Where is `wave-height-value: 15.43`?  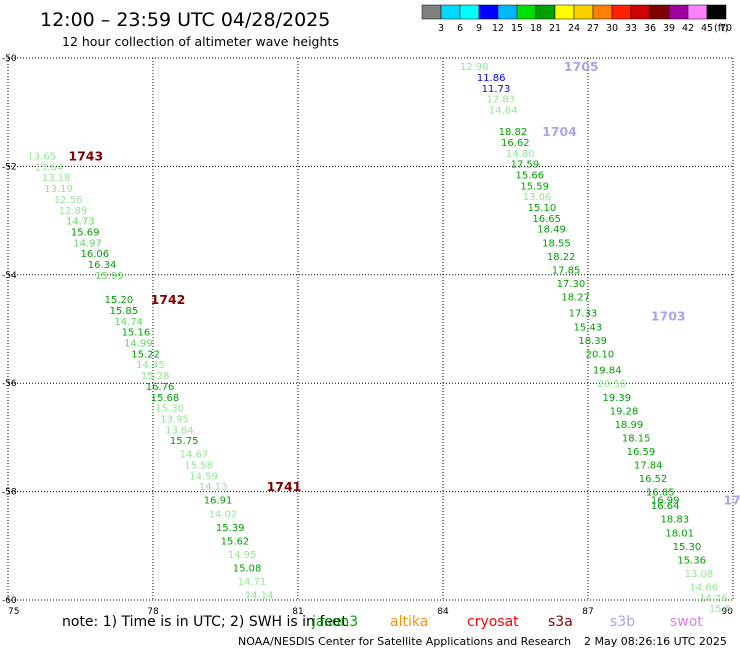 wave-height-value: 15.43 is located at coordinates (588, 327).